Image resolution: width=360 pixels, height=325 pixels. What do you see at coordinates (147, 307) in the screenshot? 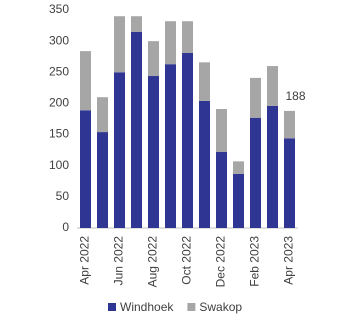
I see `legend-label: Windhoek` at bounding box center [147, 307].